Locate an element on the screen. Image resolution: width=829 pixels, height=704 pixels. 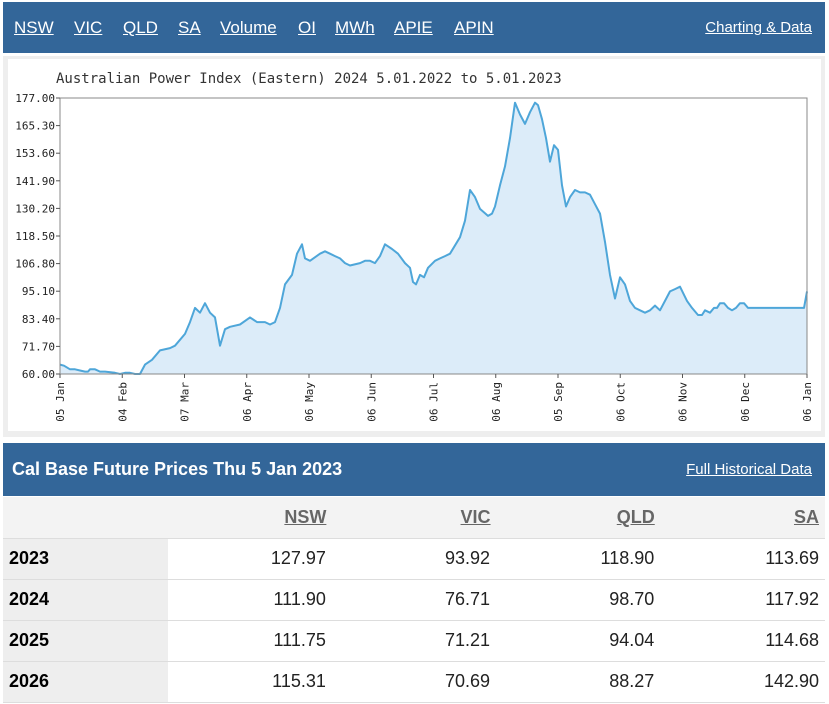
table-row: 2026 115.31 70.69 88.27 142.90 is located at coordinates (414, 682).